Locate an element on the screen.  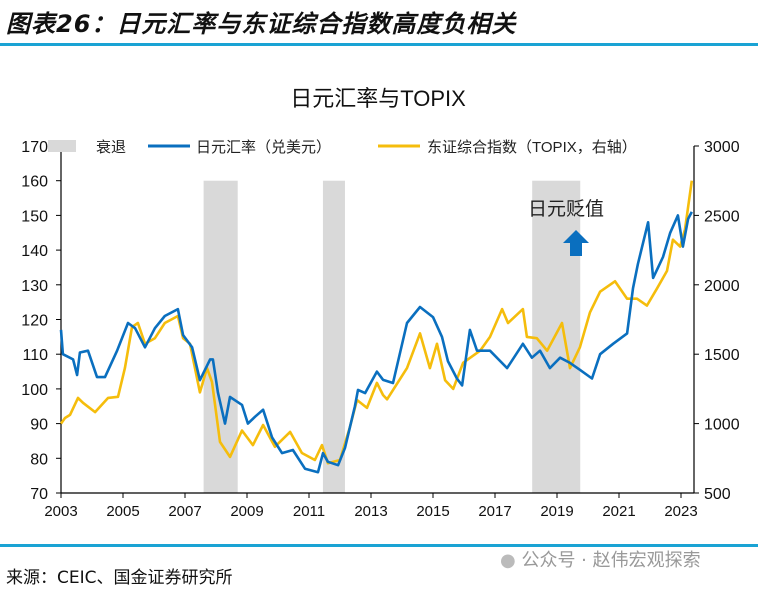
right-tick-label: 3000 is located at coordinates (722, 147).